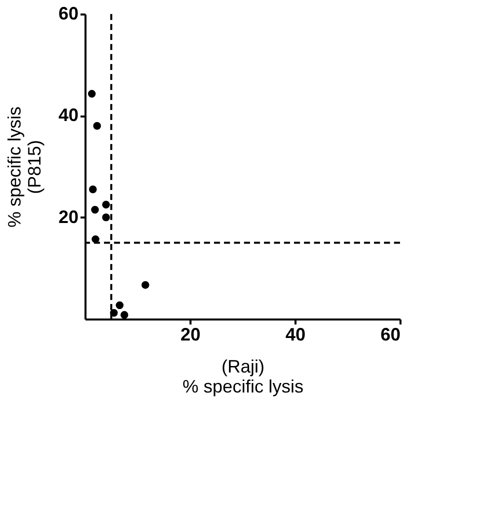 Image resolution: width=489 pixels, height=506 pixels. What do you see at coordinates (24, 167) in the screenshot?
I see `y-axis-title: % specific lysis (P815)` at bounding box center [24, 167].